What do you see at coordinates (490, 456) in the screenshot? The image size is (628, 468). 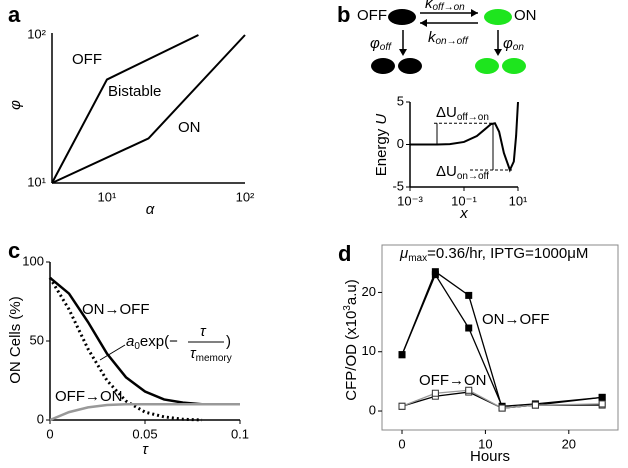 I see `x-axis-label: Hours` at bounding box center [490, 456].